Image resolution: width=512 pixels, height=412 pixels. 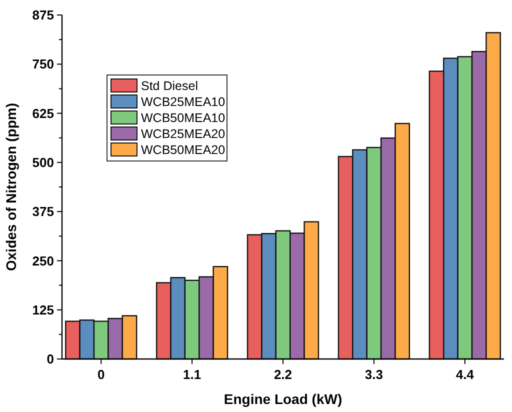 I want to click on y-axis-title: Oxides of Nitrogen (ppm), so click(x=11, y=187).